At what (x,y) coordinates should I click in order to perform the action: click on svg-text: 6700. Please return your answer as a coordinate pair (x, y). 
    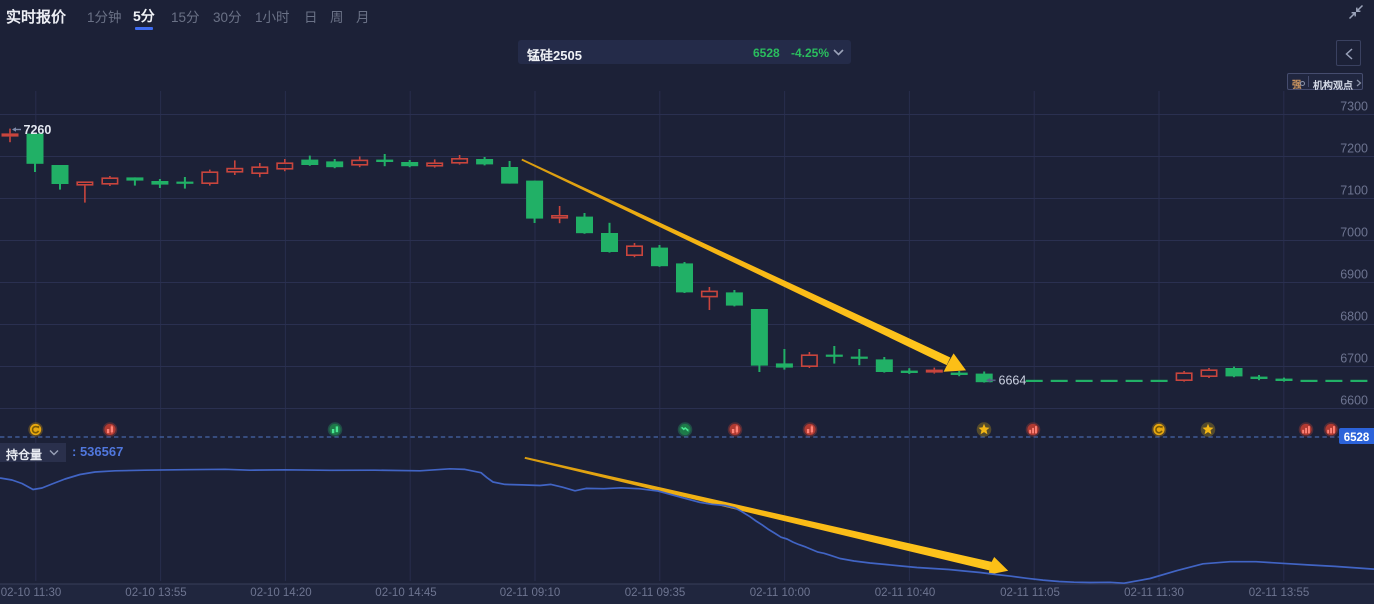
    Looking at the image, I should click on (1354, 359).